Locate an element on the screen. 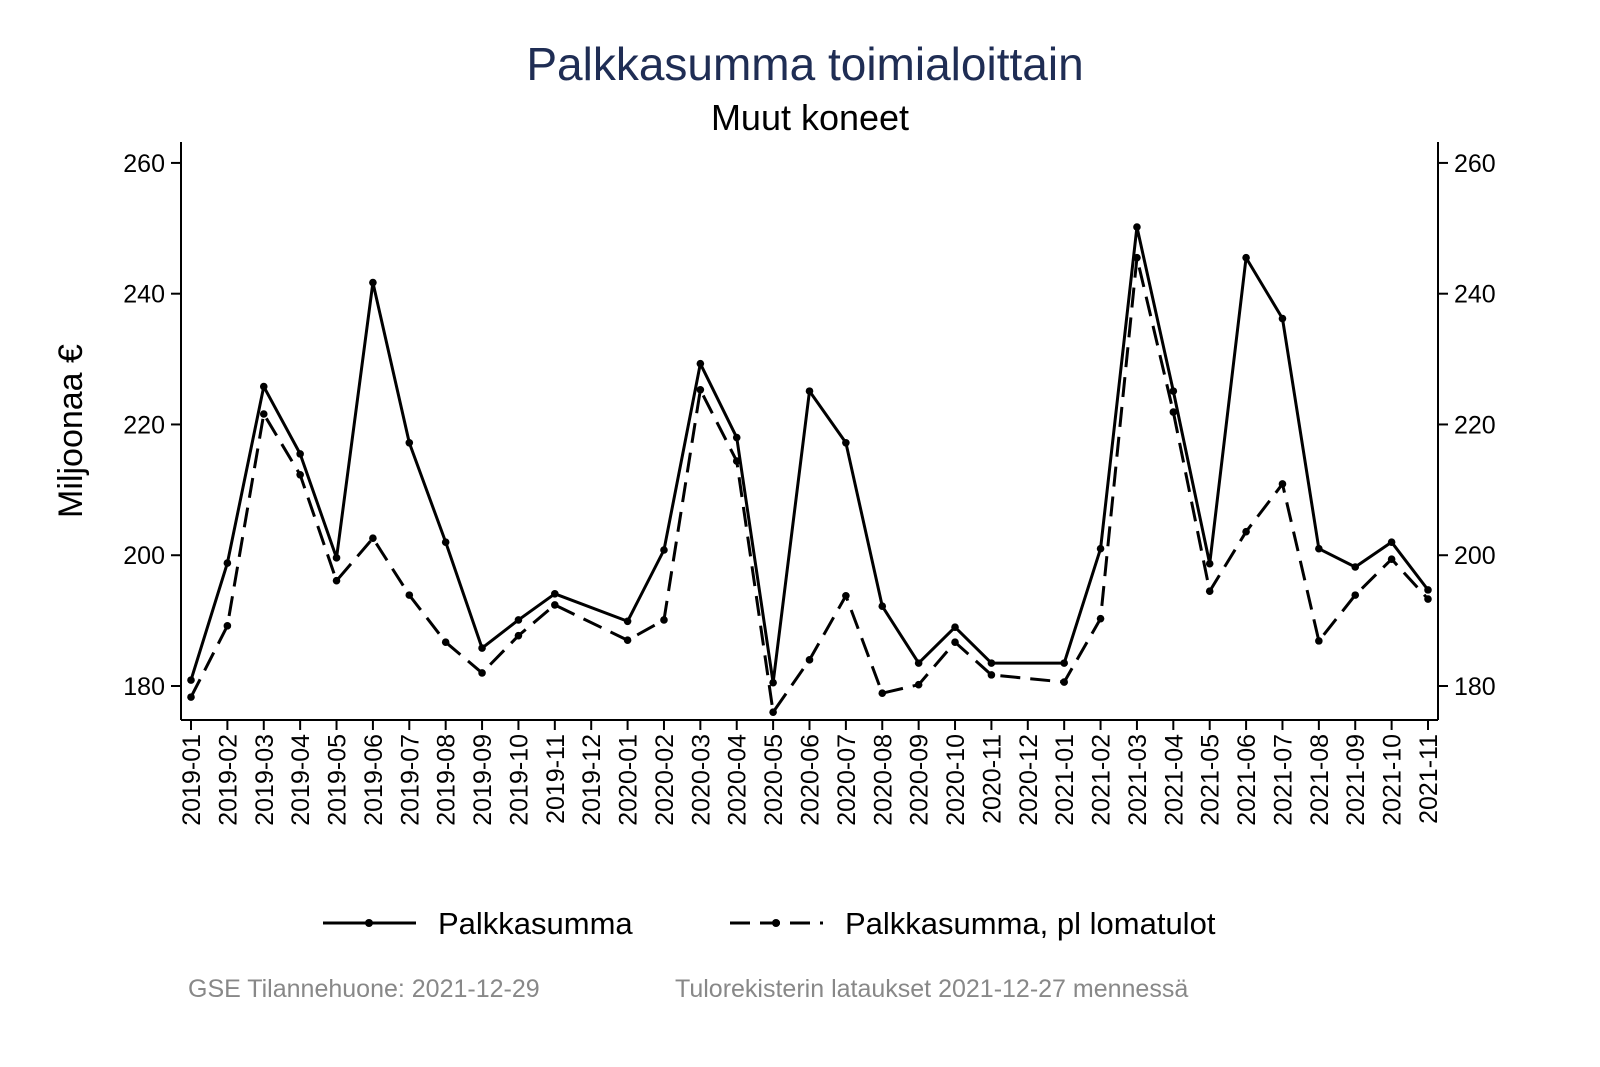 The width and height of the screenshot is (1600, 1067). x-tick-label: 2021-02 is located at coordinates (1102, 780).